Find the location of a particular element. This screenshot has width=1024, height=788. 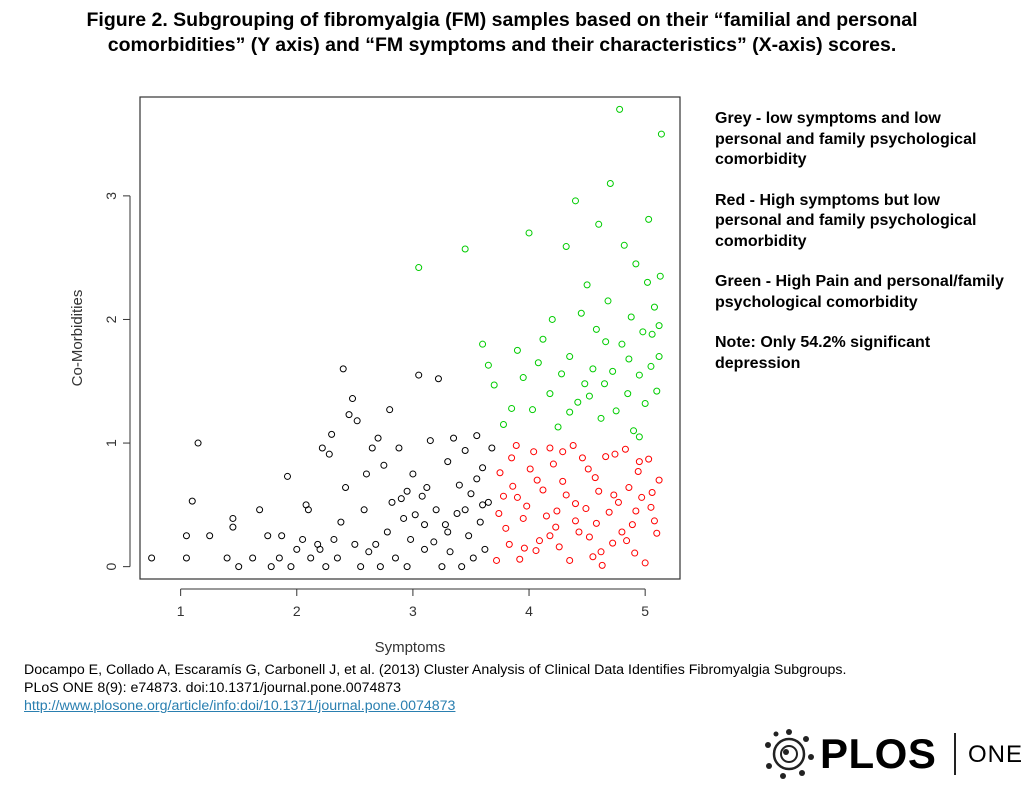

x-tick-label: 2 is located at coordinates (297, 611).